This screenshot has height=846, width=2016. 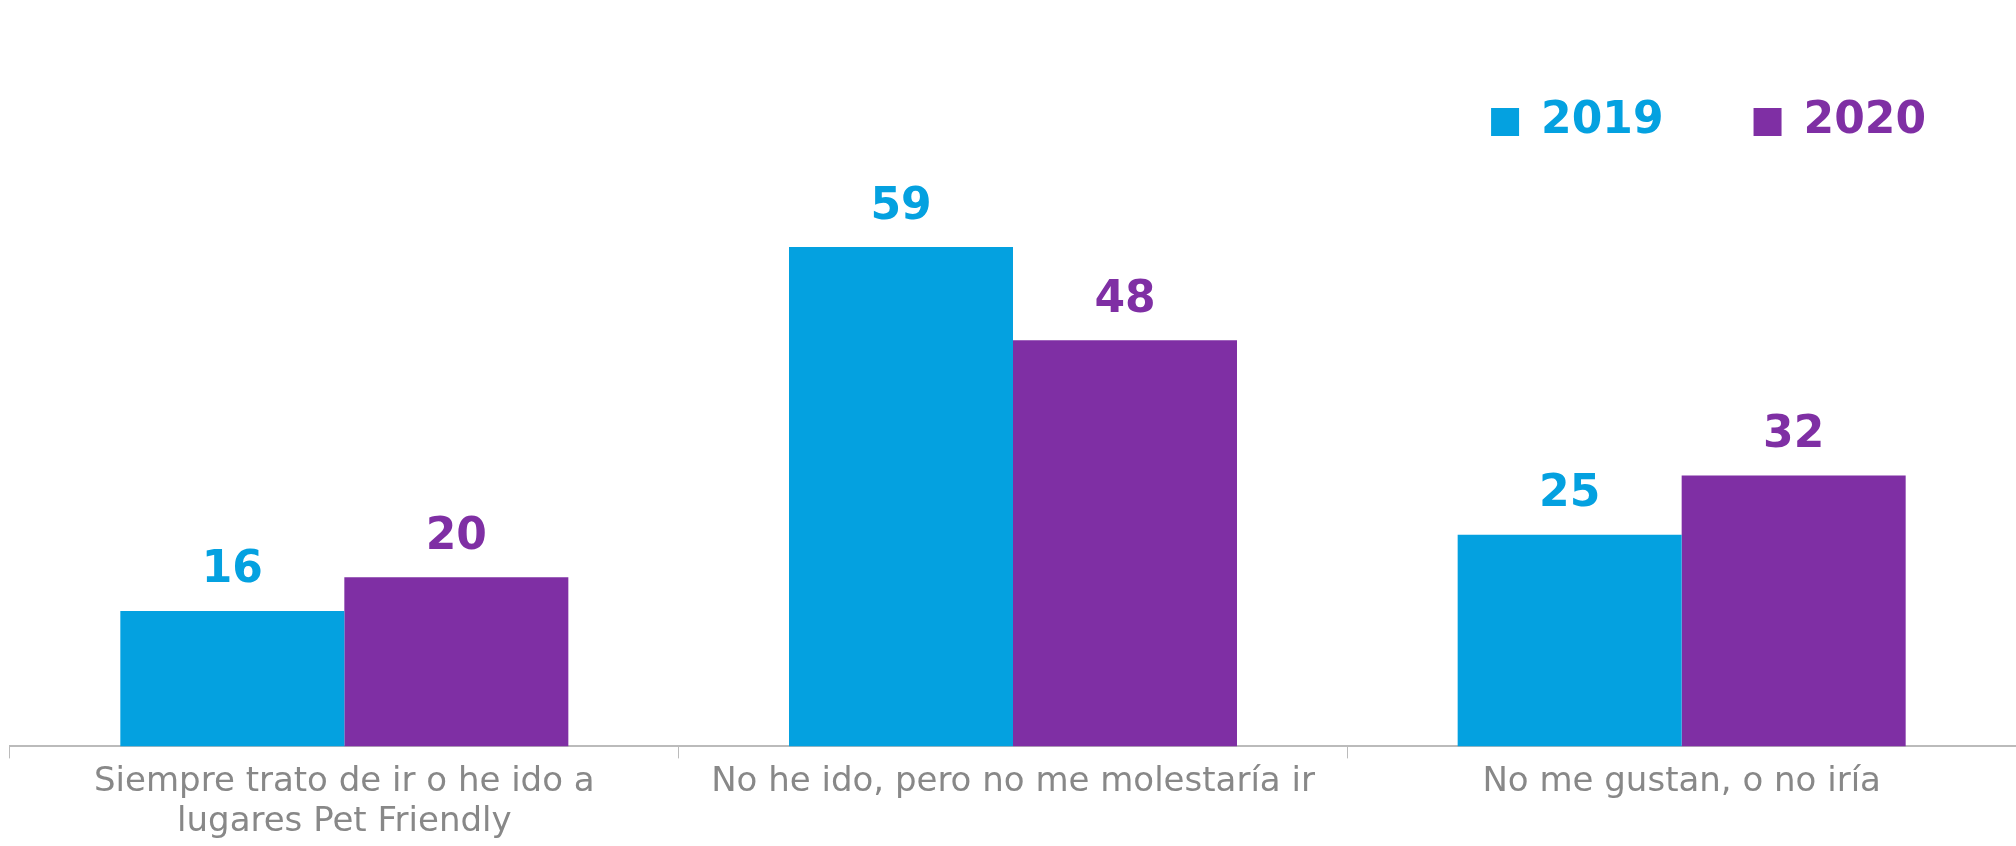 I want to click on data-label: 20, so click(x=456, y=533).